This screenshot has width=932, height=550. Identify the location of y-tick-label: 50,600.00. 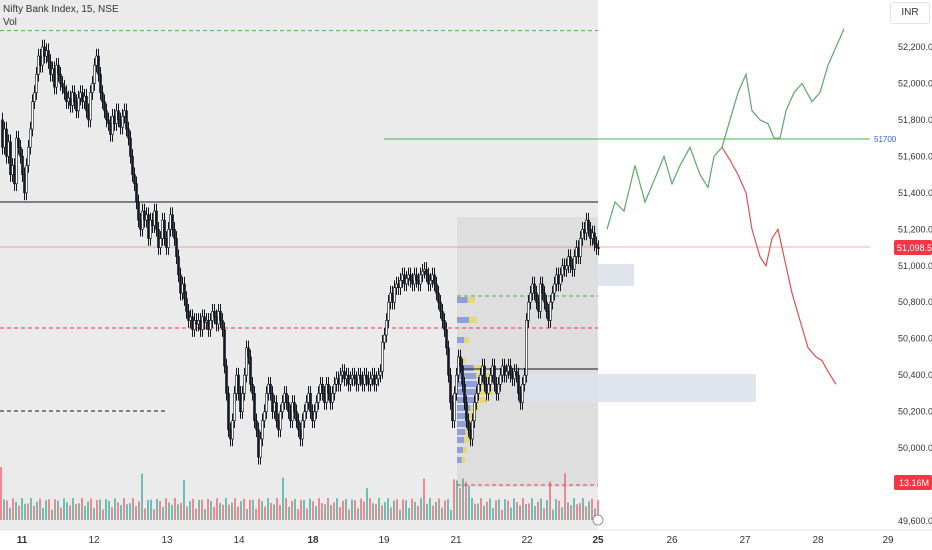
(915, 339).